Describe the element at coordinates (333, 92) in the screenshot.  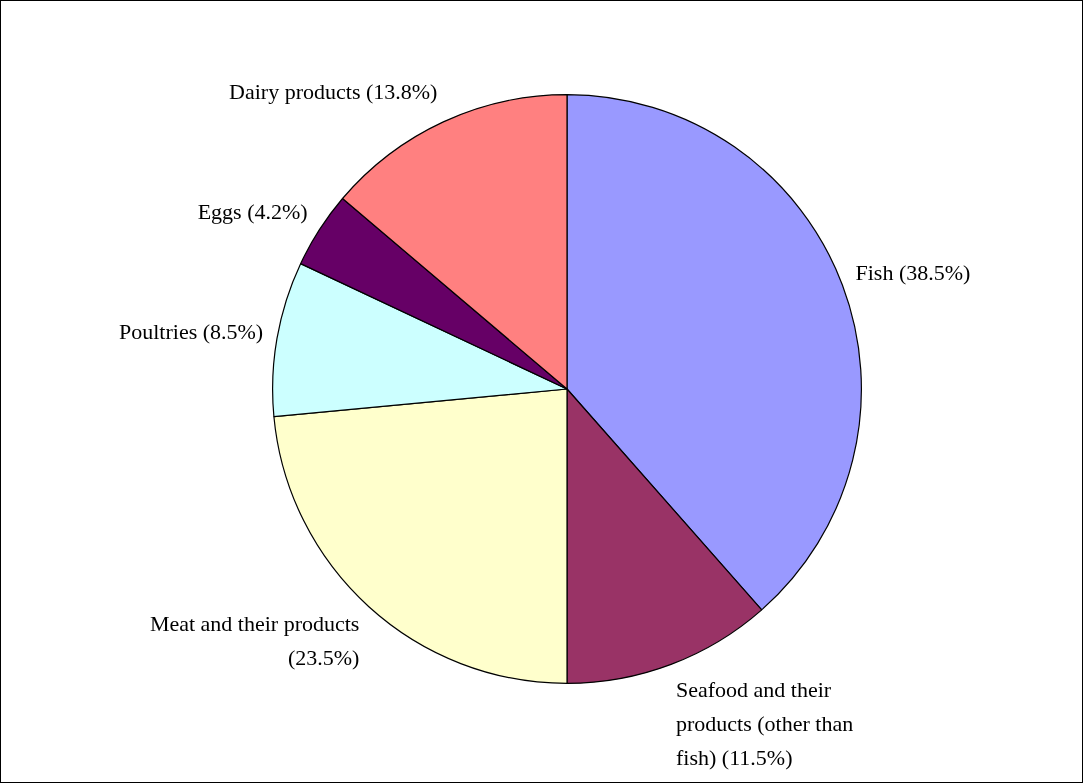
I see `slice-label: Dairy products (13.8%)` at that location.